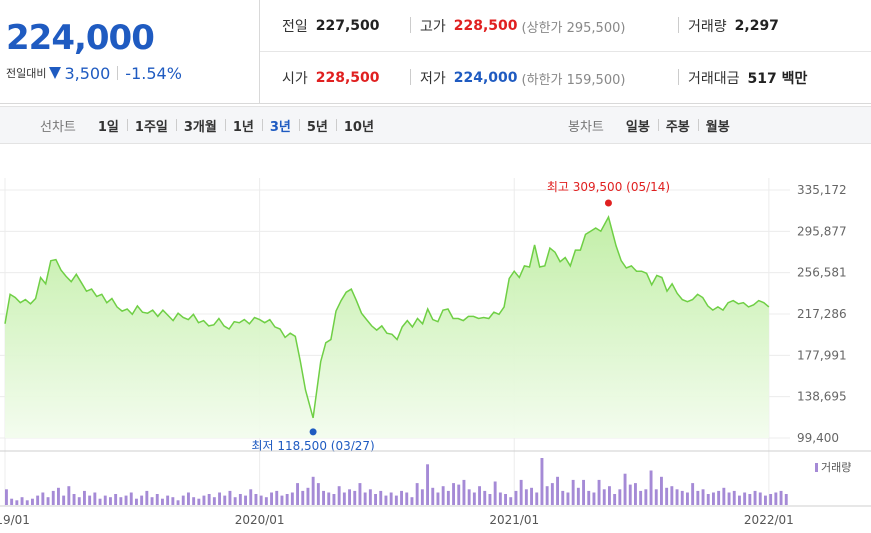 This screenshot has height=533, width=871. Describe the element at coordinates (637, 127) in the screenshot. I see `tab-daily: 일봉` at that location.